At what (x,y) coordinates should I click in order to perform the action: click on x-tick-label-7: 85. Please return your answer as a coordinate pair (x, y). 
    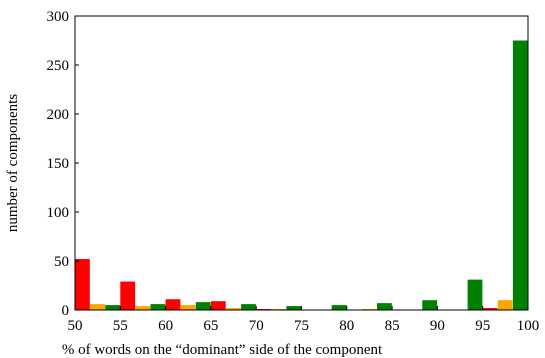
    Looking at the image, I should click on (392, 326).